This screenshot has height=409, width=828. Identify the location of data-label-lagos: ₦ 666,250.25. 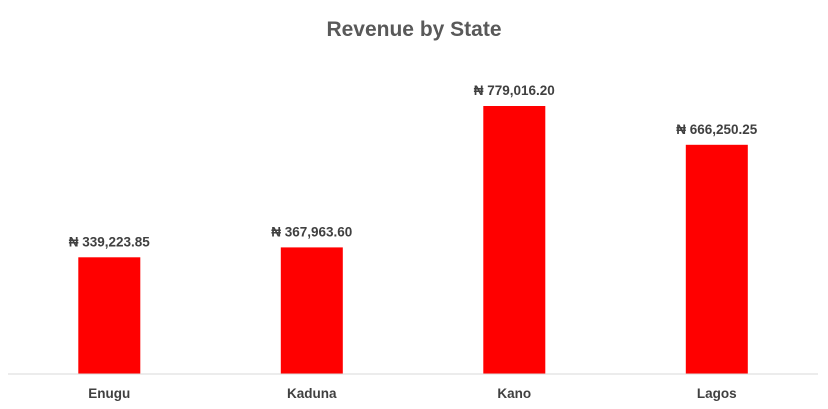
(717, 129).